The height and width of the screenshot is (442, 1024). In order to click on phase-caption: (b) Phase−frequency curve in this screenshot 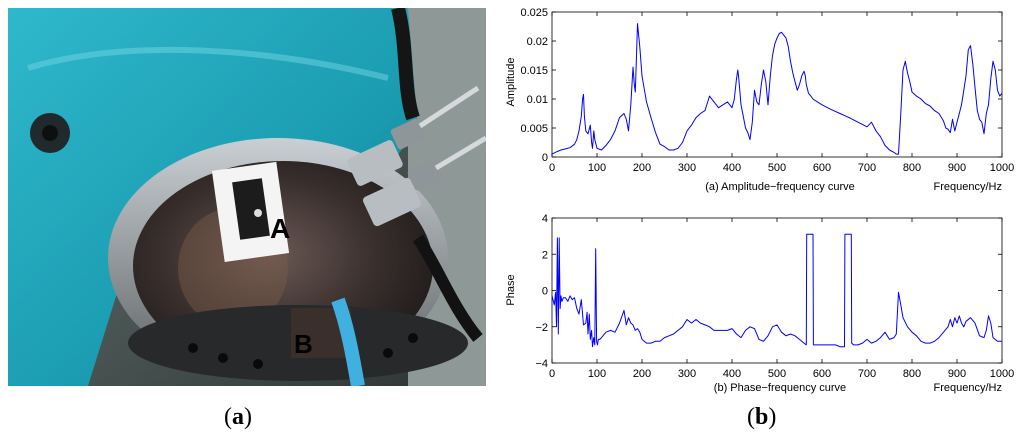, I will do `click(780, 388)`.